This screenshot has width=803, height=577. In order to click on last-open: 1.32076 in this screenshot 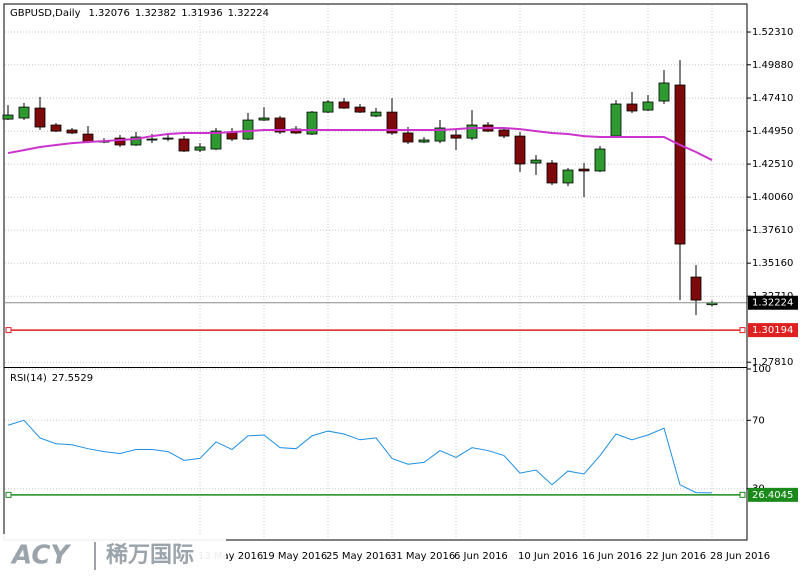, I will do `click(109, 13)`.